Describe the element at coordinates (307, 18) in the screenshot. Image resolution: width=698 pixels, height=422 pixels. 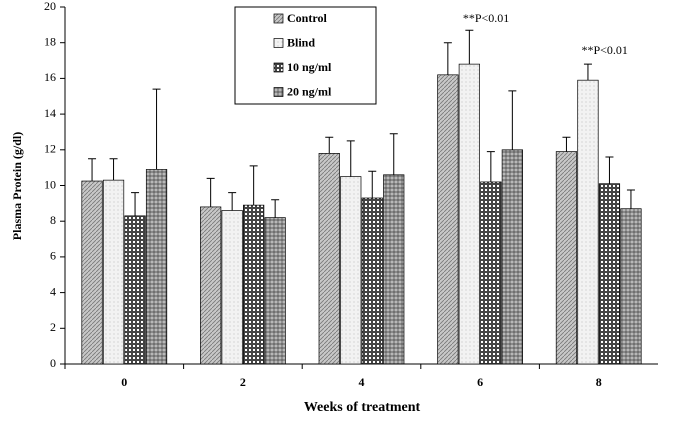
I see `legend-label: Control` at that location.